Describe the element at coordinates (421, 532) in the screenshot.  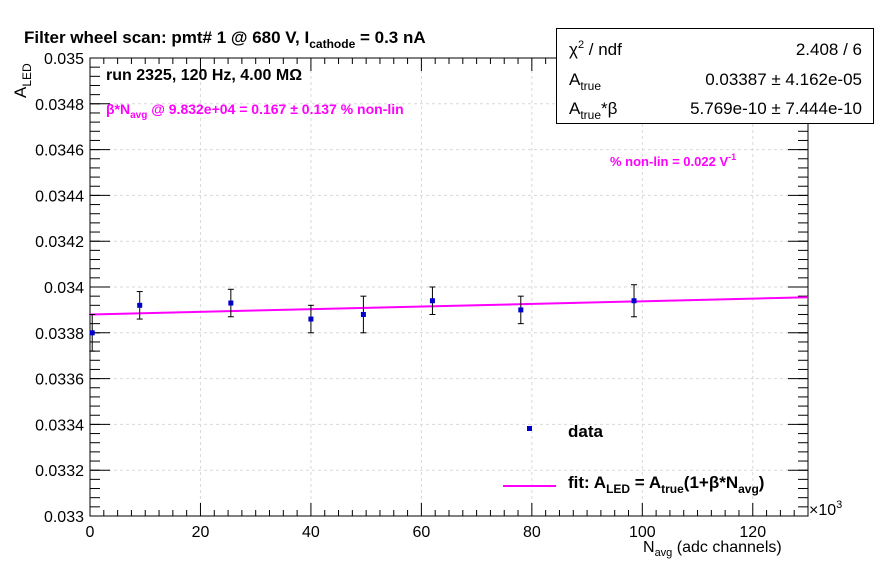
I see `x-tick-label: 60` at that location.